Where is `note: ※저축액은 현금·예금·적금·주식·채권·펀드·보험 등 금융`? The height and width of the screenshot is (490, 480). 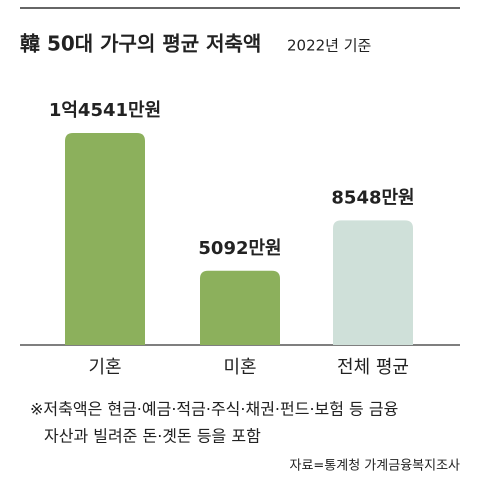 note: ※저축액은 현금·예금·적금·주식·채권·펀드·보험 등 금융 is located at coordinates (214, 409).